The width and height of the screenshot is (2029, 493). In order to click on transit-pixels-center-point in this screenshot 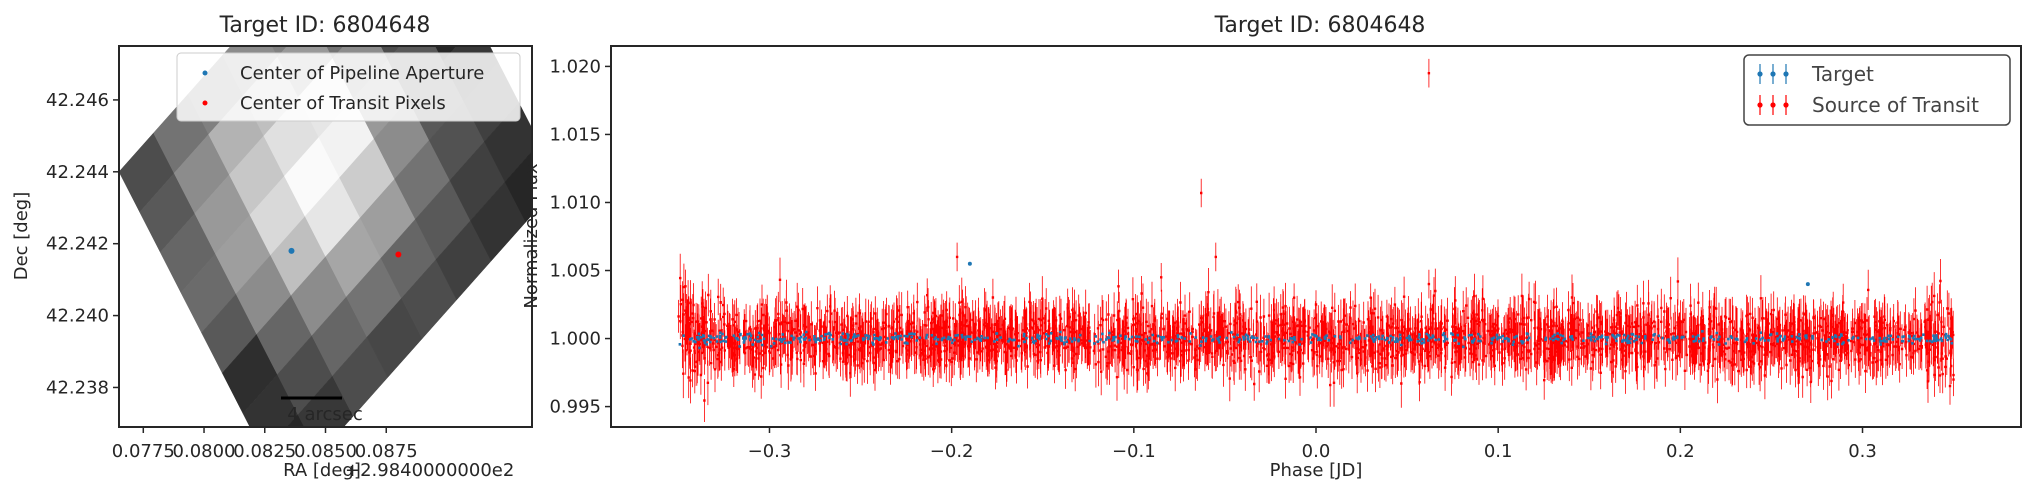, I will do `click(398, 254)`.